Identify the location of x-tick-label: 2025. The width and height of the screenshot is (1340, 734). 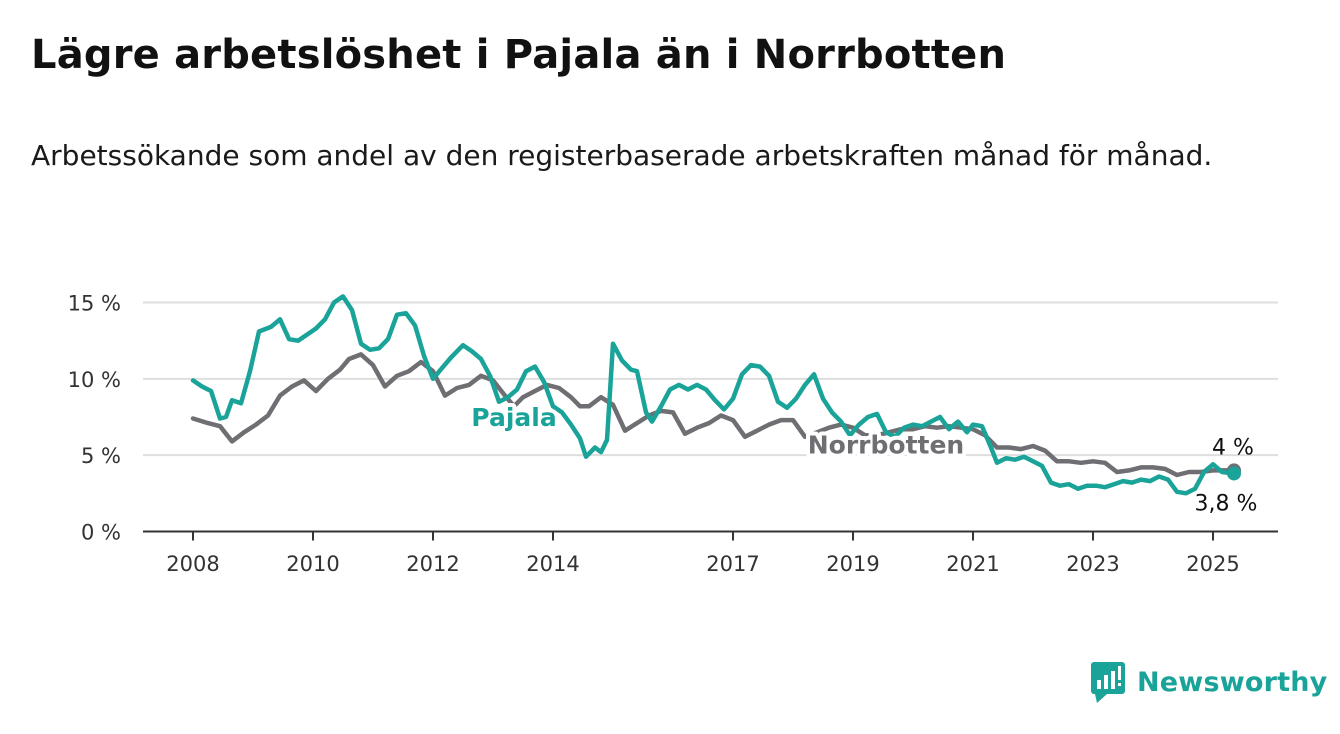
(1212, 564).